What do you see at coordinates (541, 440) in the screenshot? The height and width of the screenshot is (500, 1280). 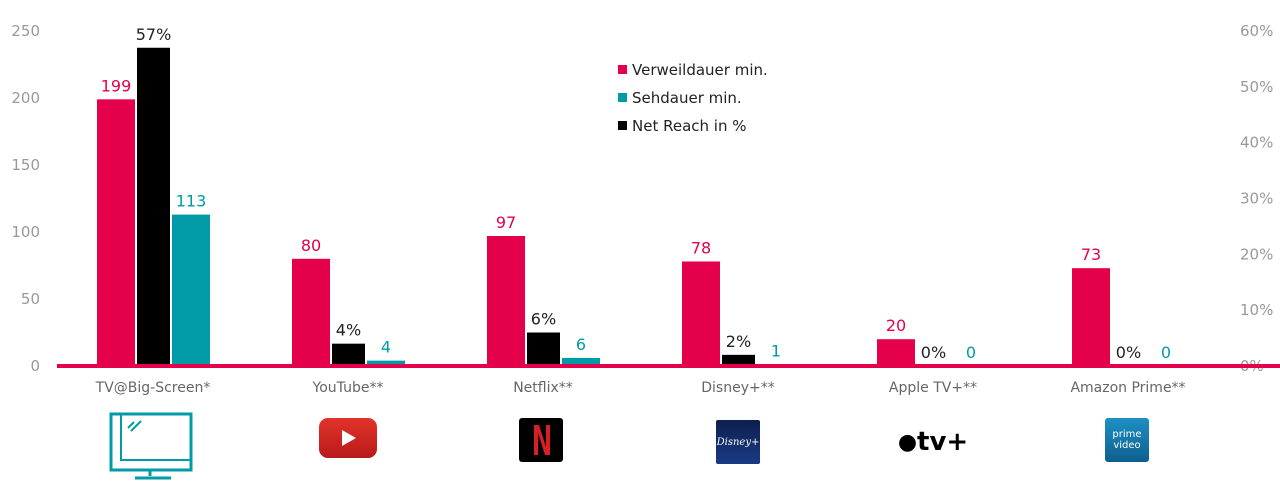 I see `netflix-logo` at bounding box center [541, 440].